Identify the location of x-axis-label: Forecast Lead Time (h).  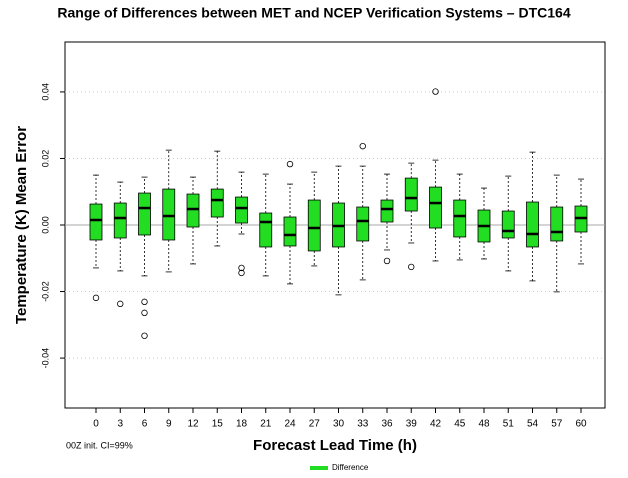
(335, 445).